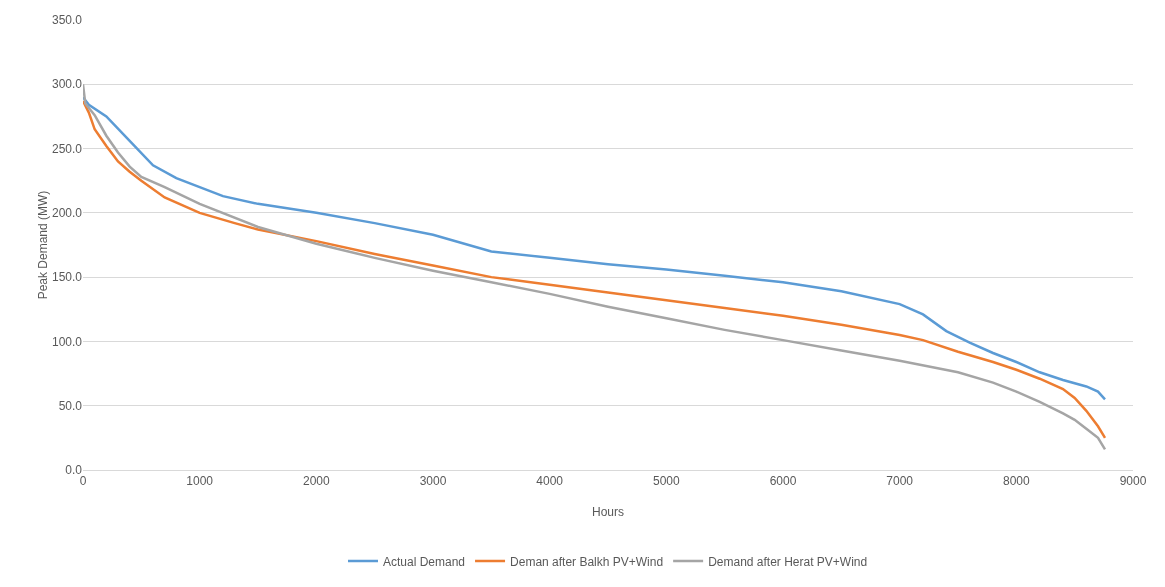  I want to click on y-tick-label: 250.0, so click(67, 148).